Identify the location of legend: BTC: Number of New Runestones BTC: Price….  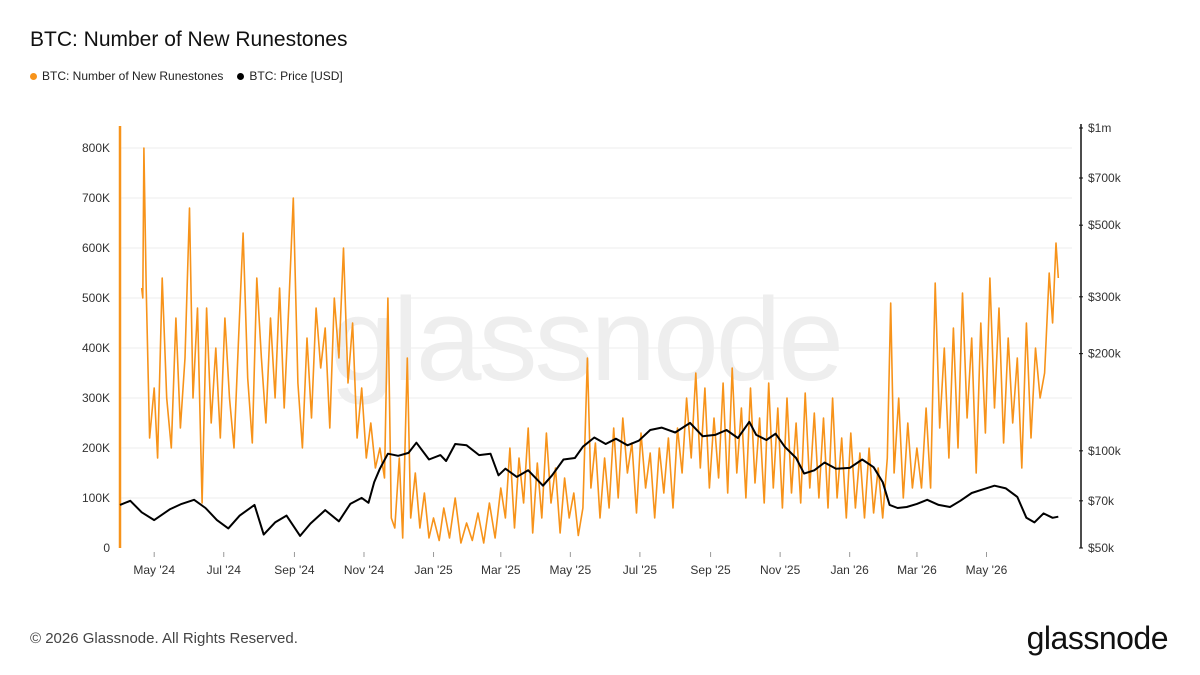
(186, 76).